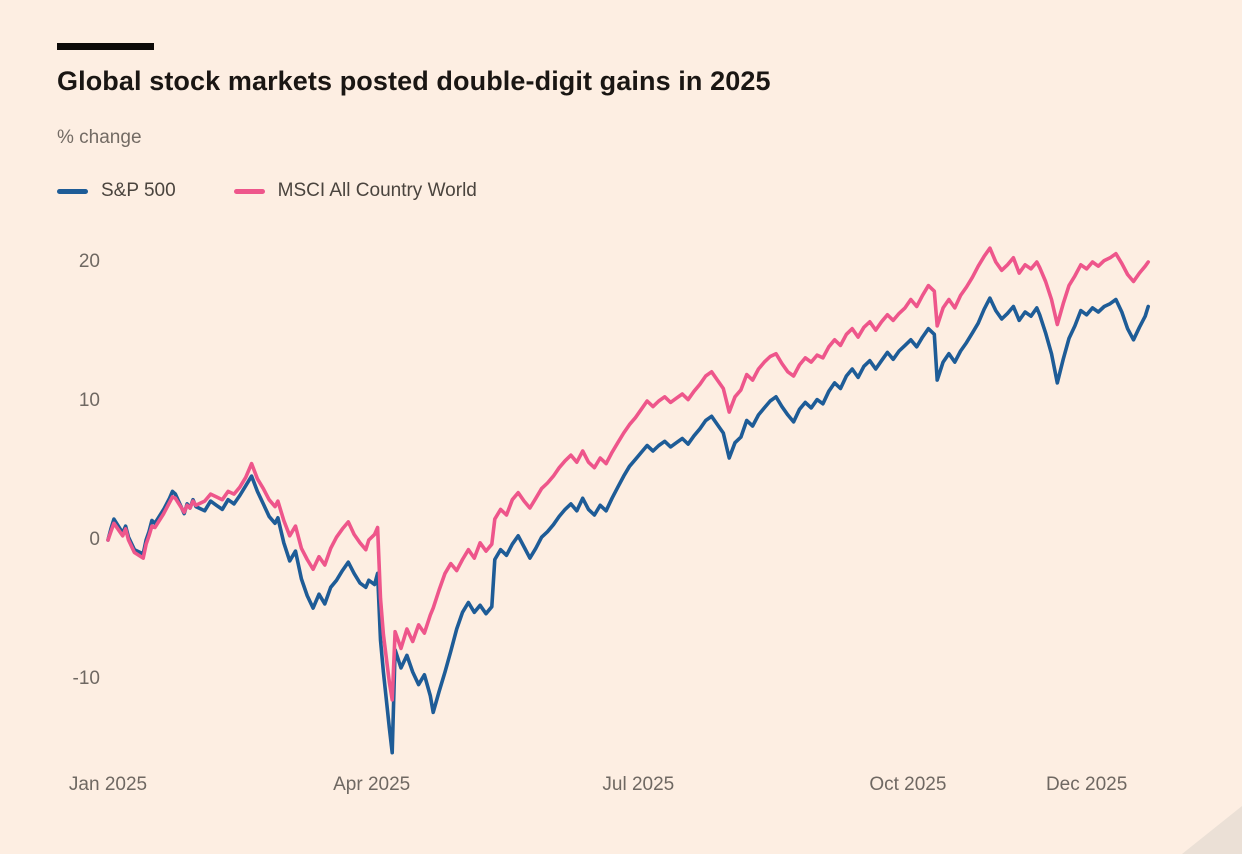  Describe the element at coordinates (89, 261) in the screenshot. I see `y-tick-label: 20` at that location.